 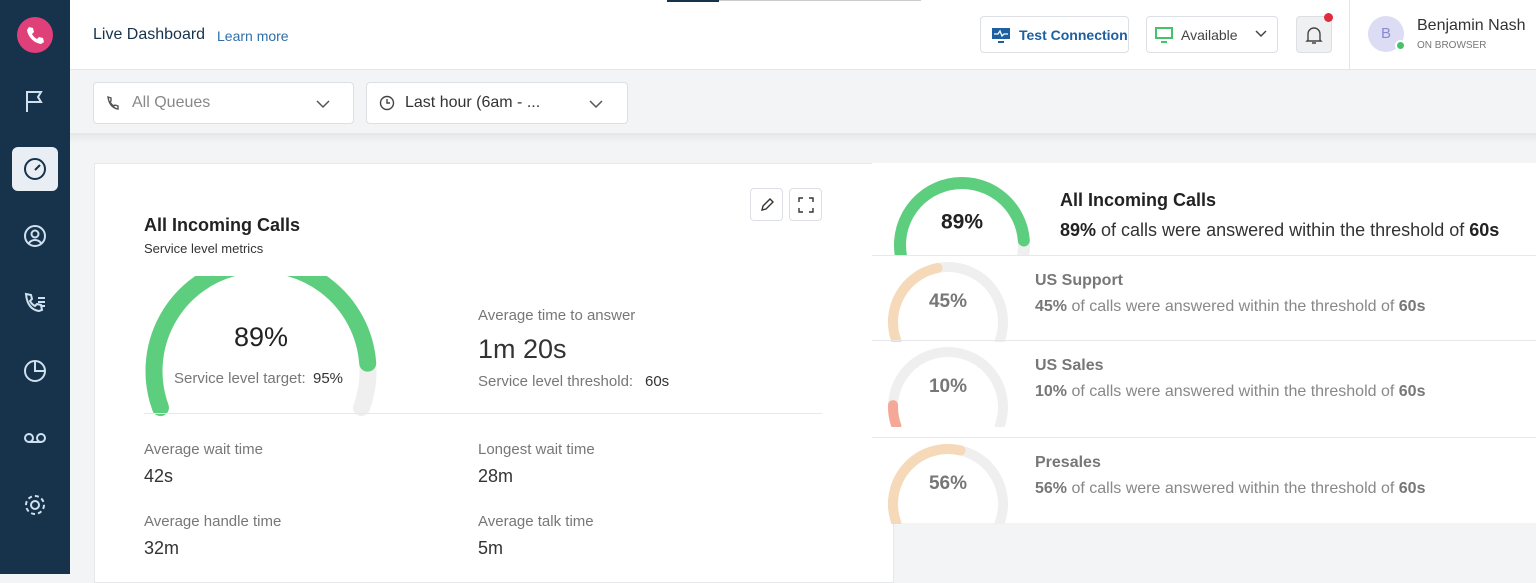 I want to click on threshold-value: 60s, so click(x=657, y=381).